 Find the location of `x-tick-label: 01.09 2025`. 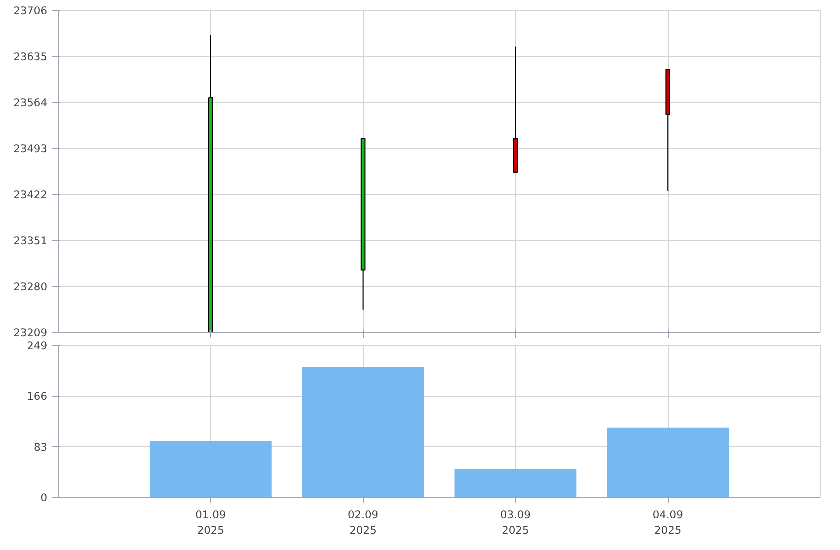

x-tick-label: 01.09 2025 is located at coordinates (211, 523).